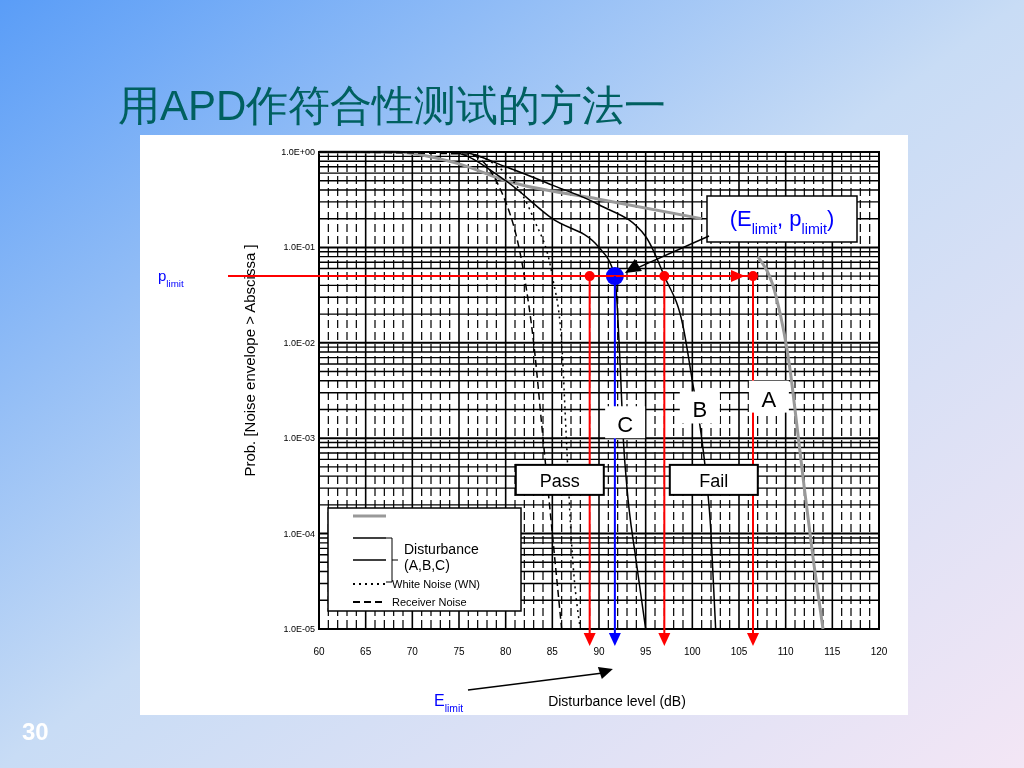  What do you see at coordinates (879, 651) in the screenshot?
I see `x-tick-label: 120` at bounding box center [879, 651].